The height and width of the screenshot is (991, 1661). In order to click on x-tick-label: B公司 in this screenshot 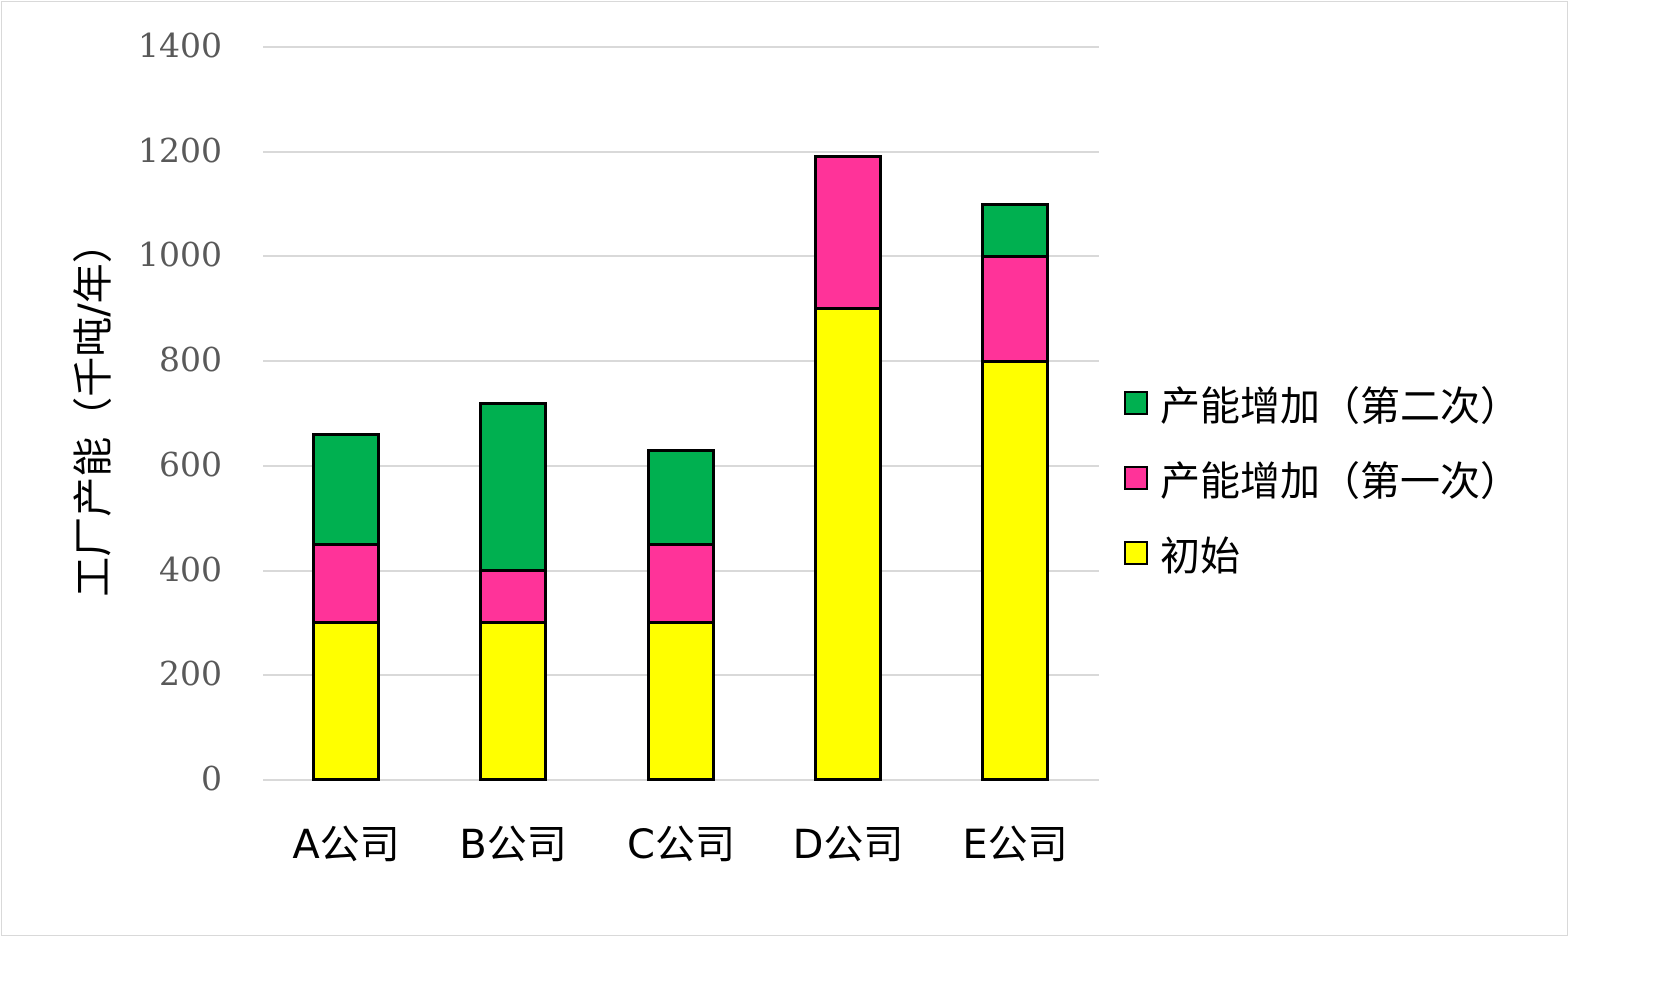, I will do `click(513, 845)`.